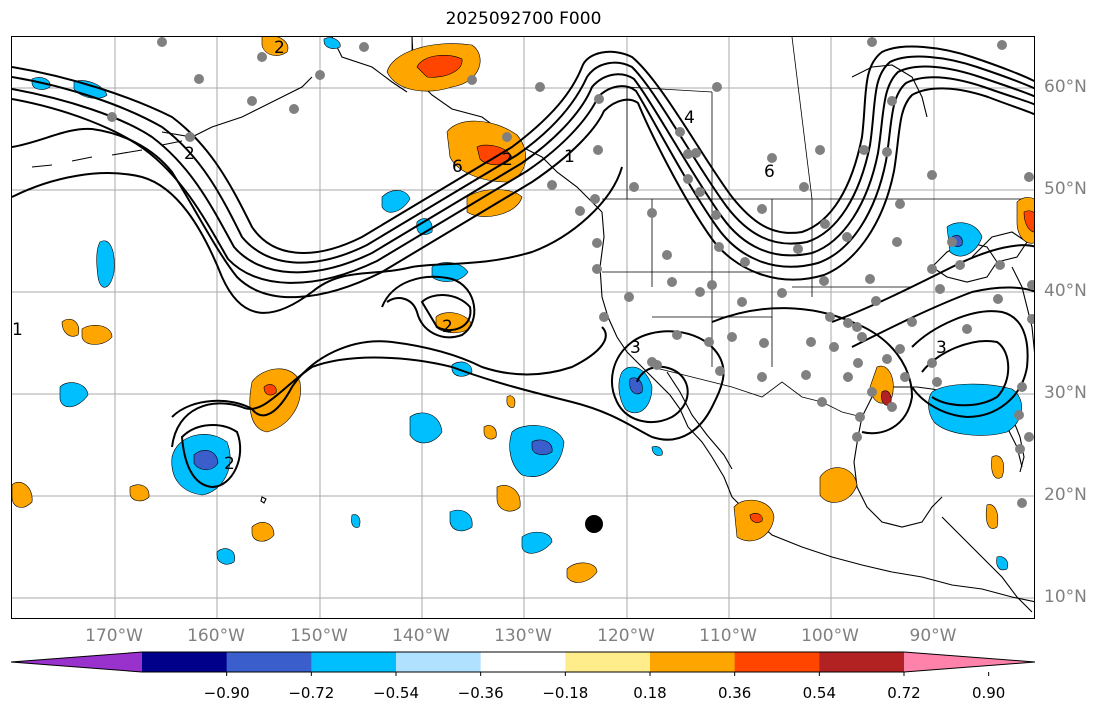 The image size is (1105, 712). Describe the element at coordinates (216, 636) in the screenshot. I see `lon-label: 160°W` at that location.